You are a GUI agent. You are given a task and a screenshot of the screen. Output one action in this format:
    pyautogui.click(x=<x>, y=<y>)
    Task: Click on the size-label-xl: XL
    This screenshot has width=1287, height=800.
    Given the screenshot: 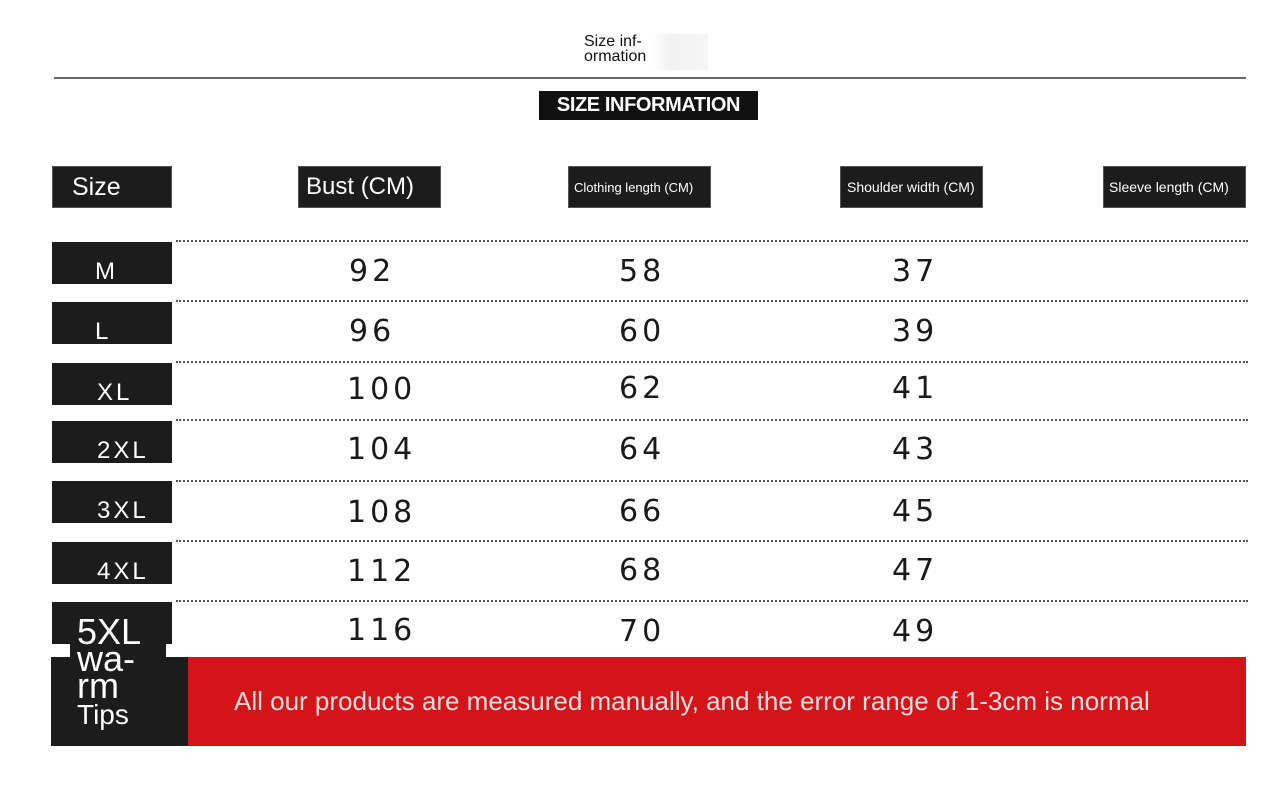 What is the action you would take?
    pyautogui.click(x=112, y=384)
    